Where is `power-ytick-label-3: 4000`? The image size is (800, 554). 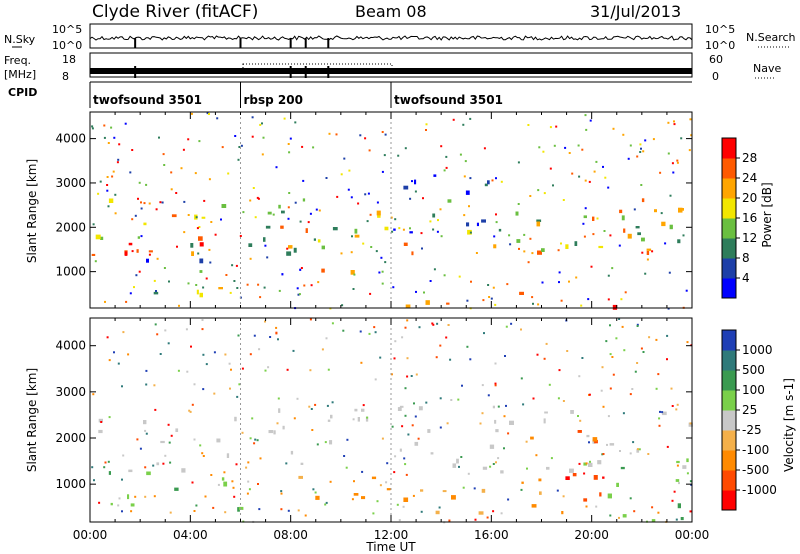
power-ytick-label-3: 4000 is located at coordinates (70, 139).